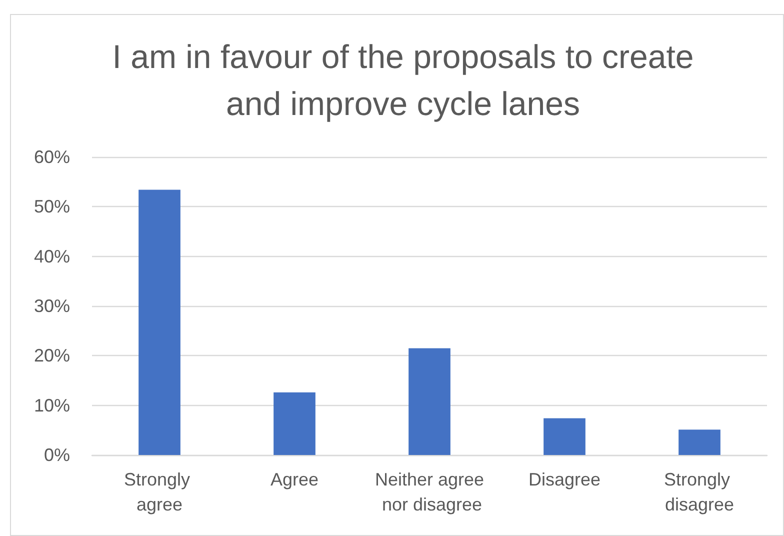  I want to click on x-tick-label: Strongly disagree, so click(700, 492).